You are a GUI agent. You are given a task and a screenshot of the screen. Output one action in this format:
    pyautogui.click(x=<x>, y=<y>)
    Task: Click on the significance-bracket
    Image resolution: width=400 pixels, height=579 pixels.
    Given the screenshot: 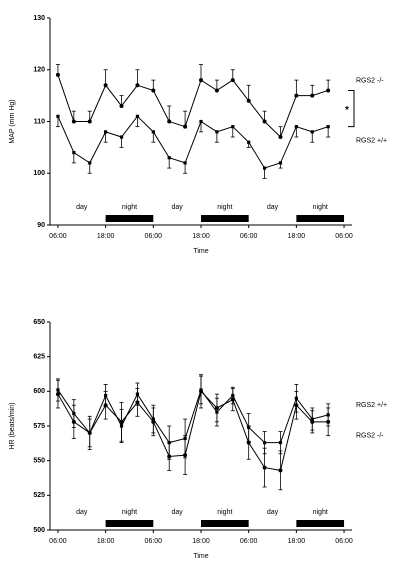 What is the action you would take?
    pyautogui.click(x=351, y=108)
    